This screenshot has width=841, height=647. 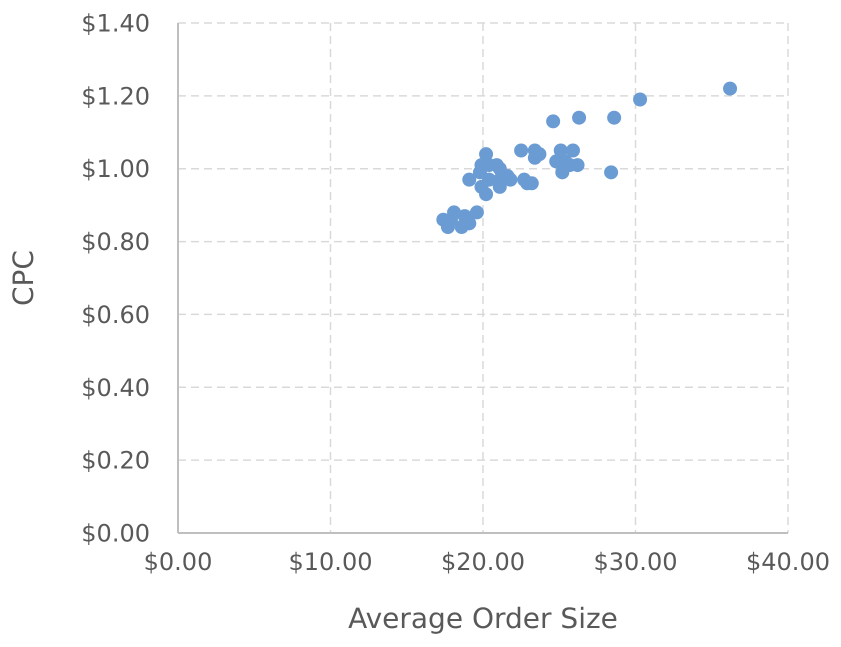 I want to click on x-tick-label: $40.00, so click(x=788, y=562).